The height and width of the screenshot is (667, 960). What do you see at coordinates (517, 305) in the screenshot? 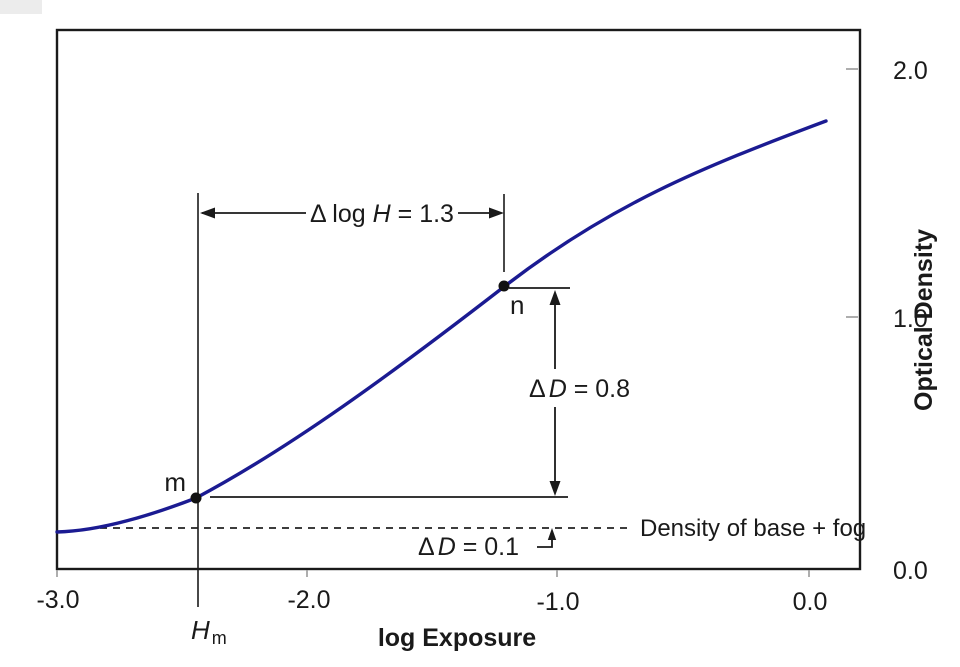
I see `point-n-label: n` at bounding box center [517, 305].